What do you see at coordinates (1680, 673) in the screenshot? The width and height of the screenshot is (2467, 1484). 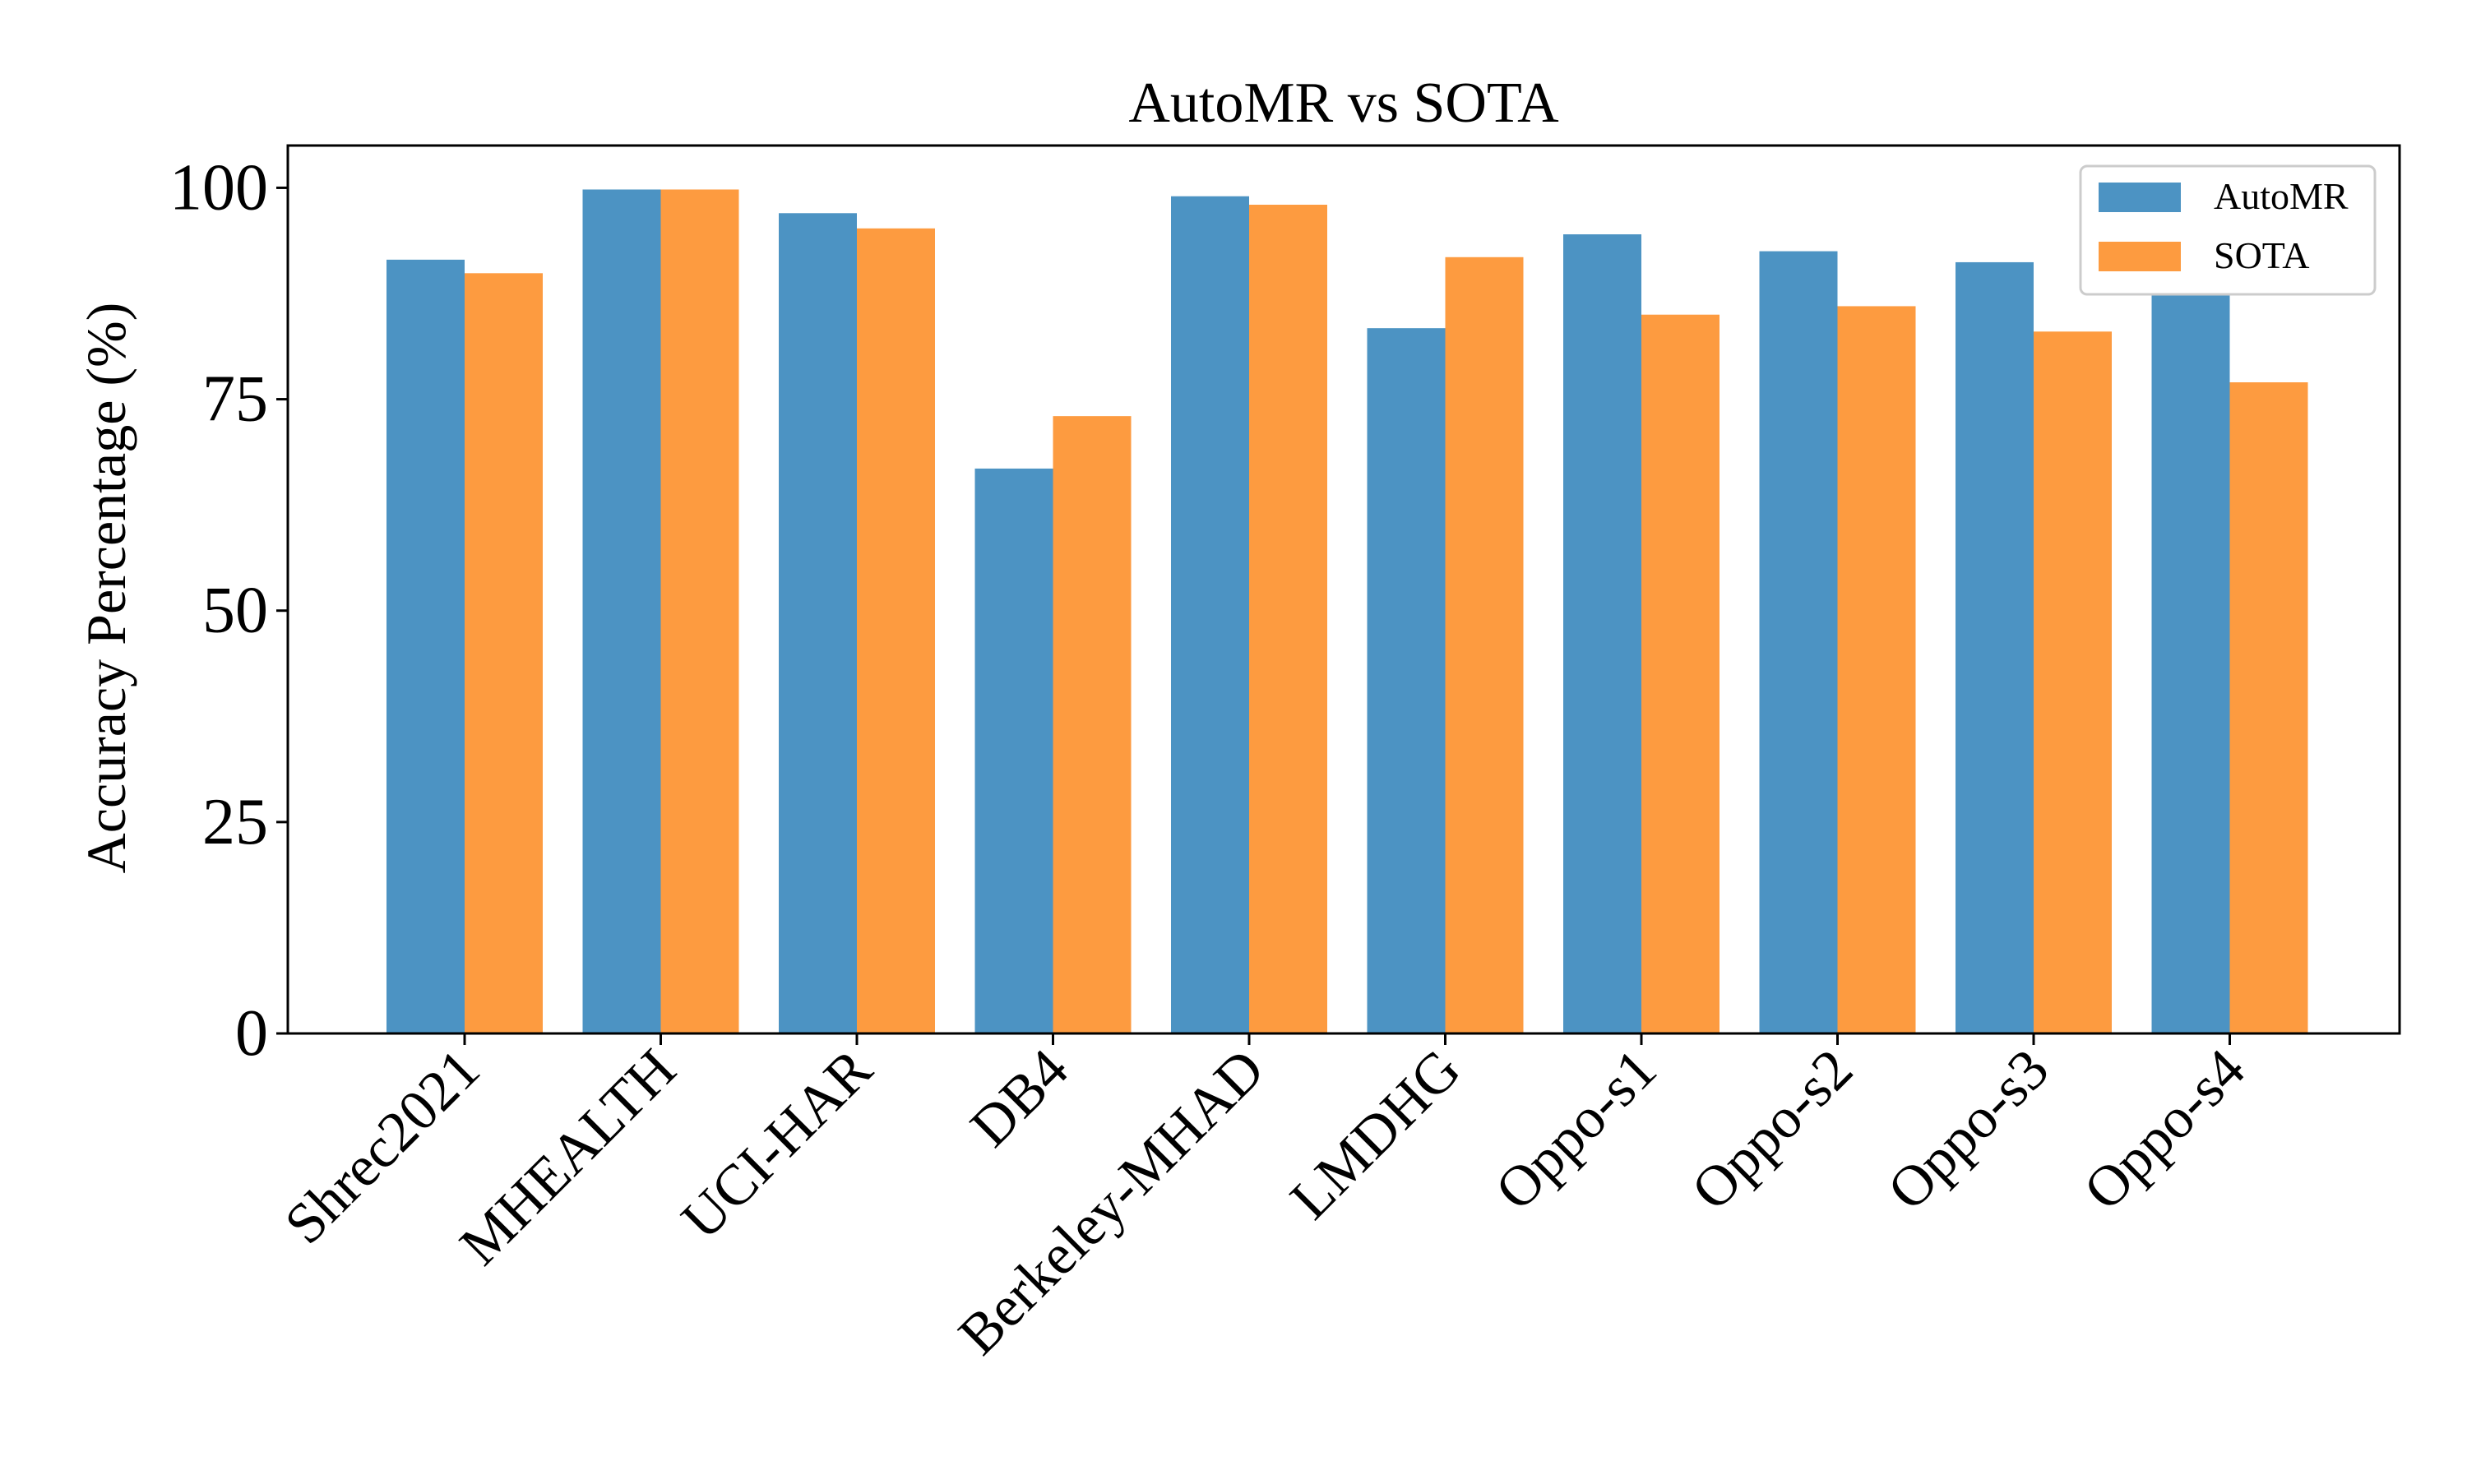 I see `bar-sota-oppo-s1` at bounding box center [1680, 673].